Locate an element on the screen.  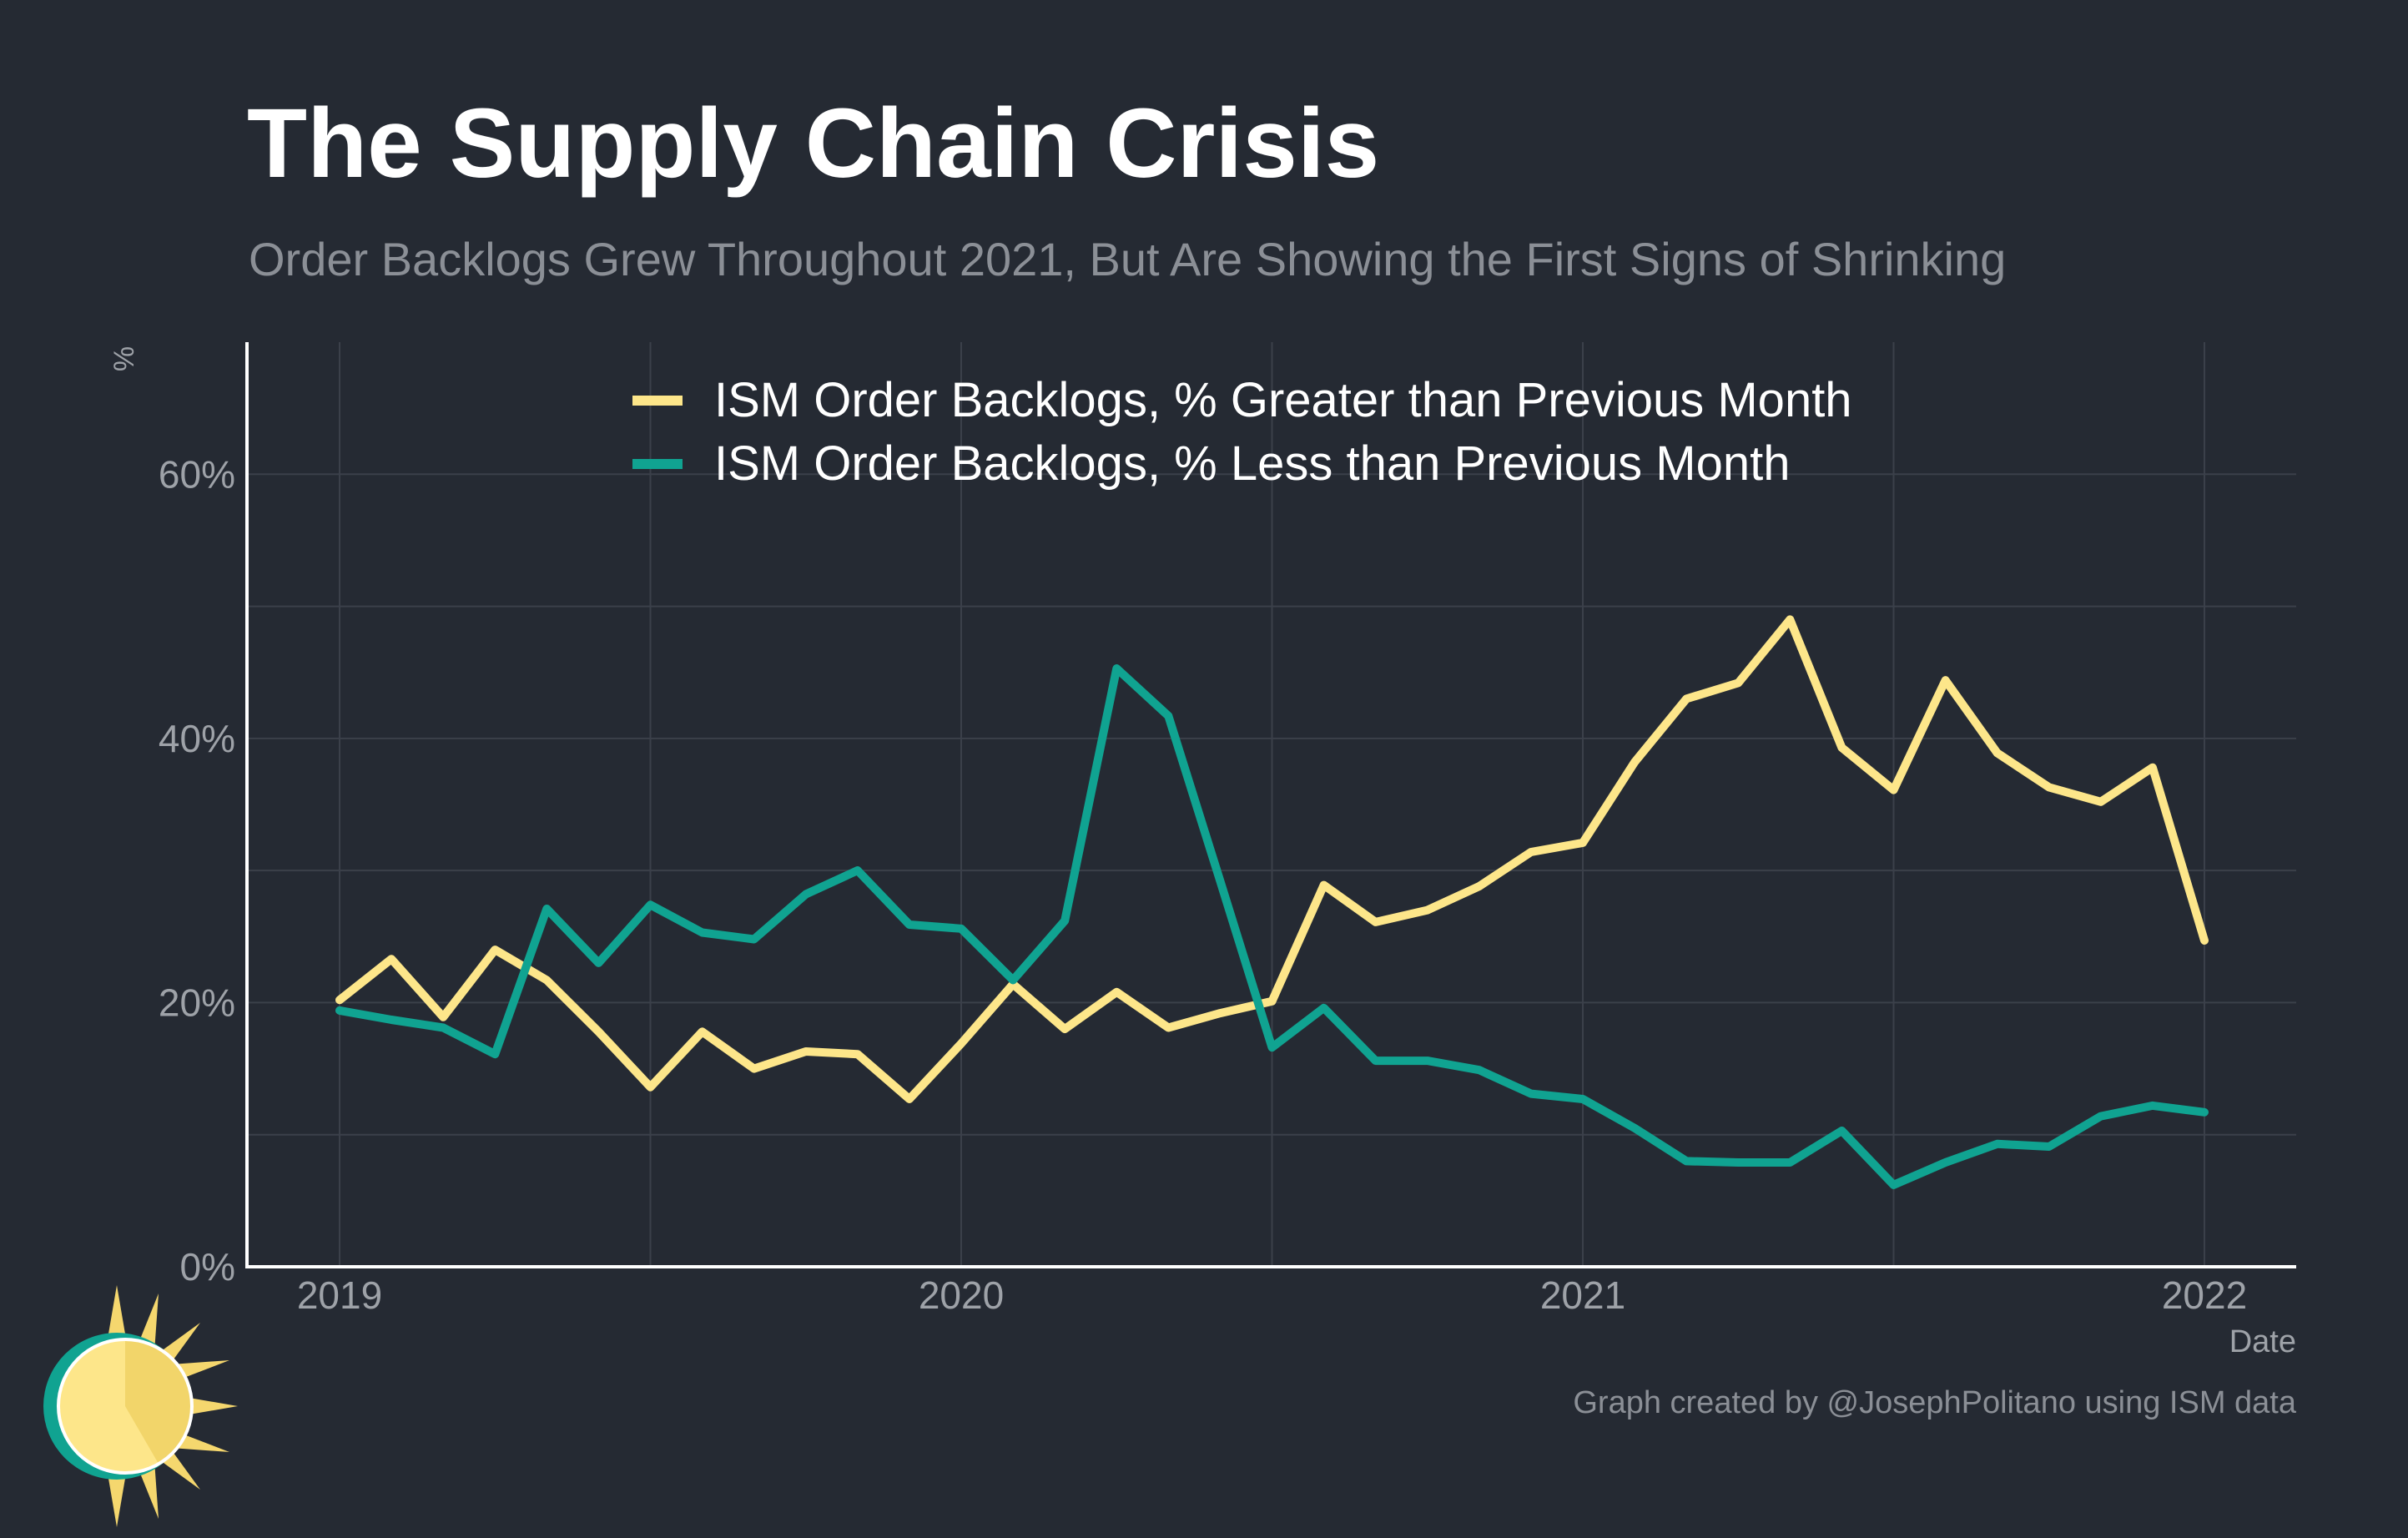
x-axis-label: Date is located at coordinates (2262, 1341).